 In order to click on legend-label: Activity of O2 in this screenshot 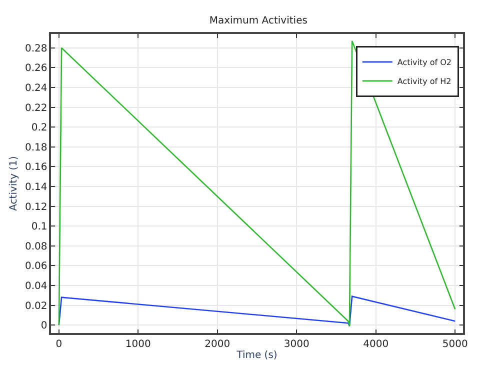, I will do `click(424, 63)`.